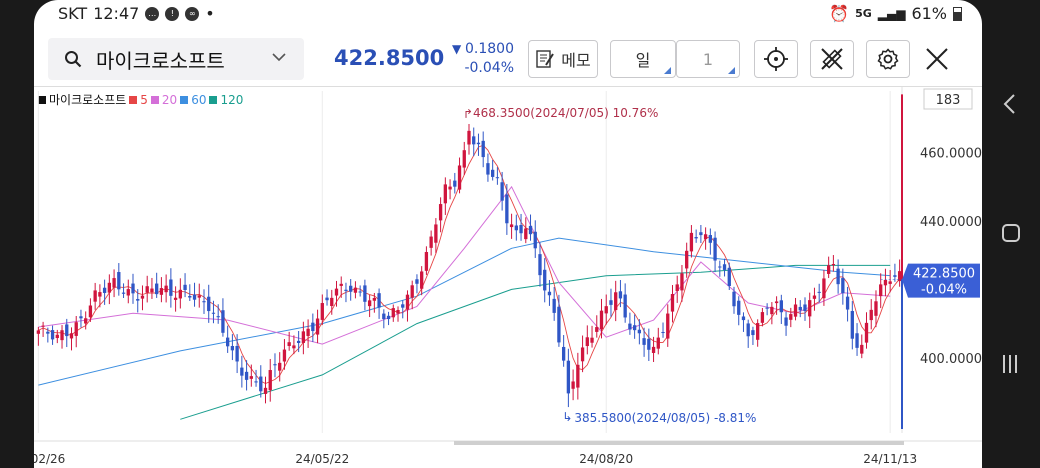 The height and width of the screenshot is (468, 1040). I want to click on network-type: 5G, so click(863, 13).